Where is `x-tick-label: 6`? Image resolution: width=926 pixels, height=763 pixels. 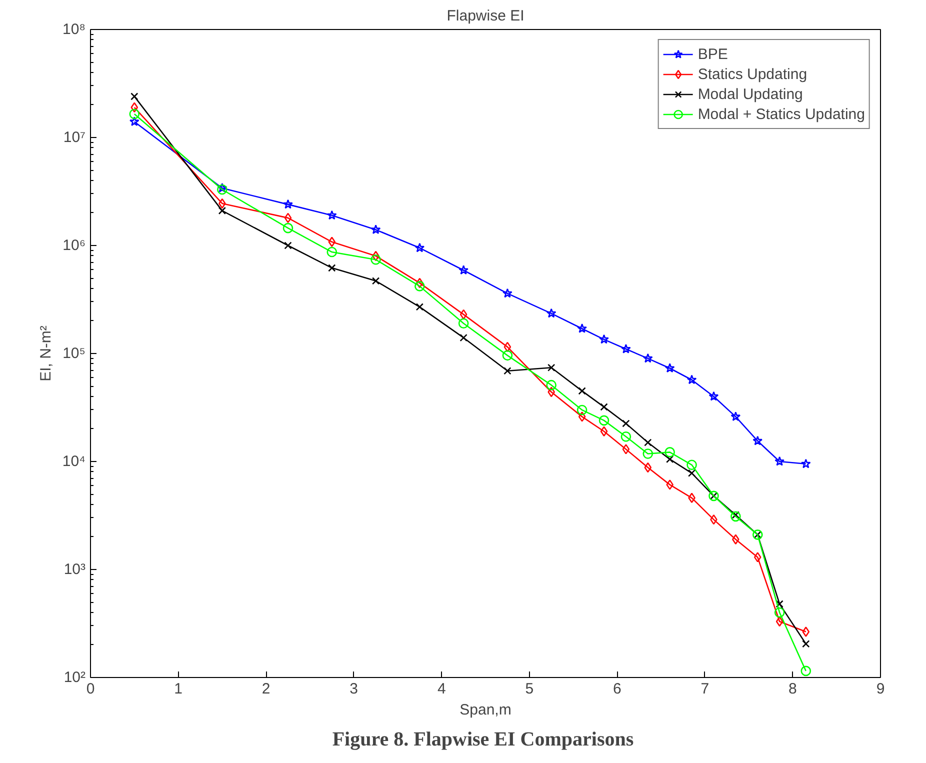 x-tick-label: 6 is located at coordinates (617, 689).